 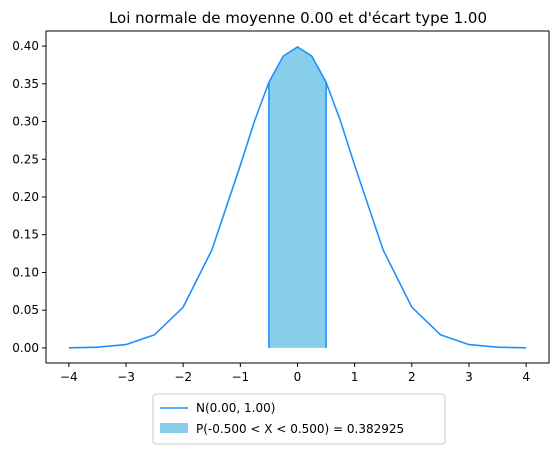 I want to click on x-tick-label: −4, so click(x=69, y=377).